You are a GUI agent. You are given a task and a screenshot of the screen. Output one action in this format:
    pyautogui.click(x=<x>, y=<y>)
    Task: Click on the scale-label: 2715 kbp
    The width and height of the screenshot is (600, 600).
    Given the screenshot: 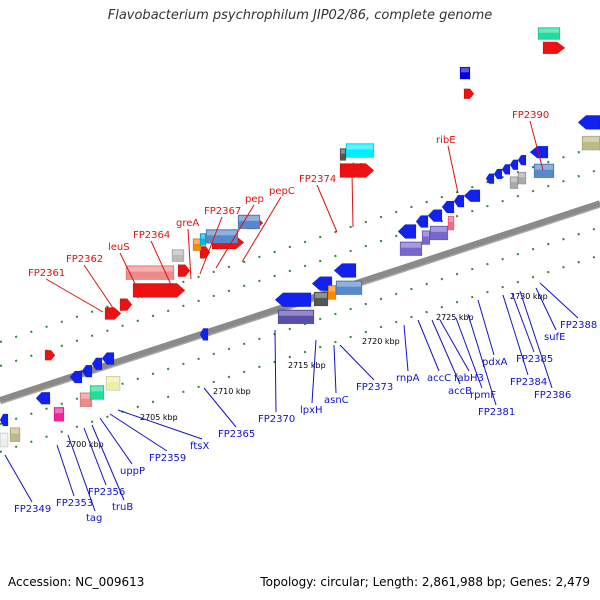 What is the action you would take?
    pyautogui.click(x=307, y=365)
    